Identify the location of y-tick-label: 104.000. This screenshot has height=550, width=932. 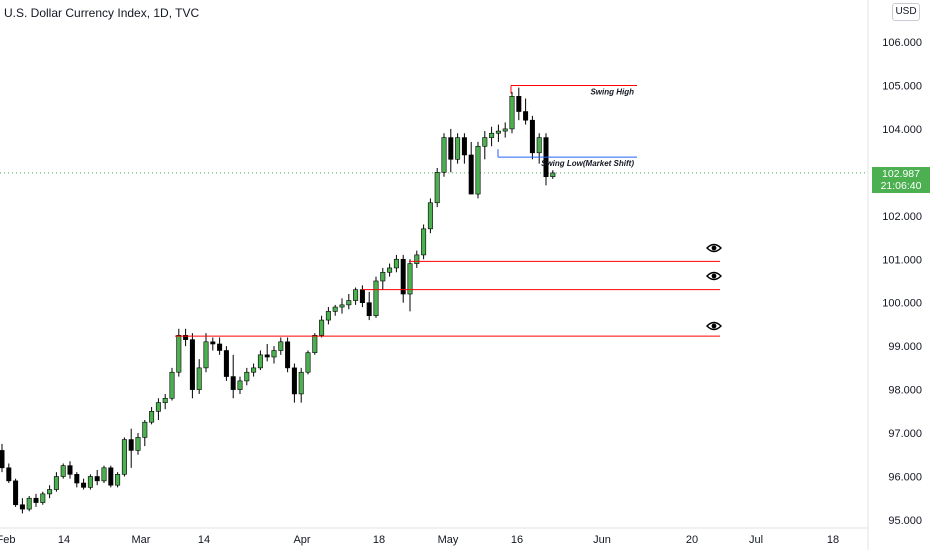
(902, 130).